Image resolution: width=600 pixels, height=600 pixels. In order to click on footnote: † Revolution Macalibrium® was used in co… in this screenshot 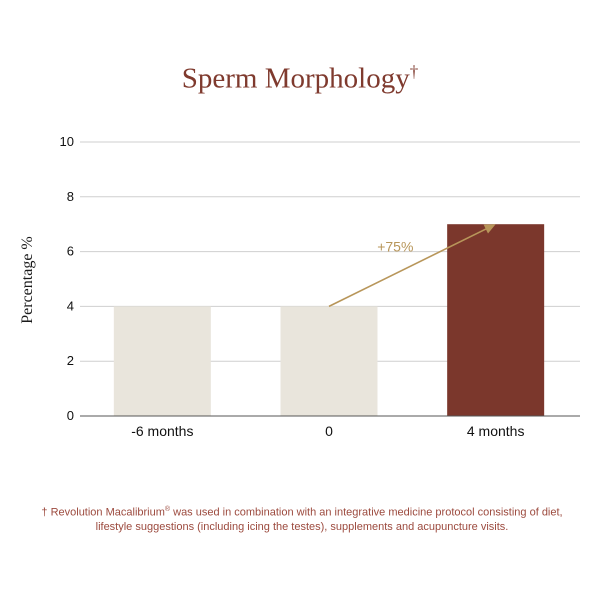, I will do `click(302, 518)`.